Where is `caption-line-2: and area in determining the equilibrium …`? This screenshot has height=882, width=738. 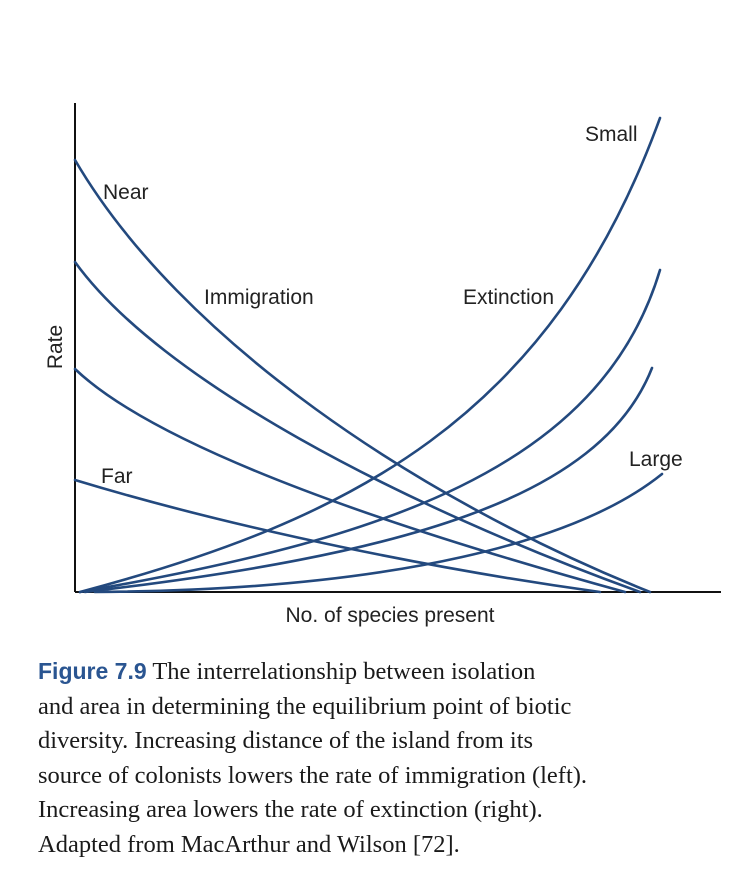
caption-line-2: and area in determining the equilibrium … is located at coordinates (305, 706).